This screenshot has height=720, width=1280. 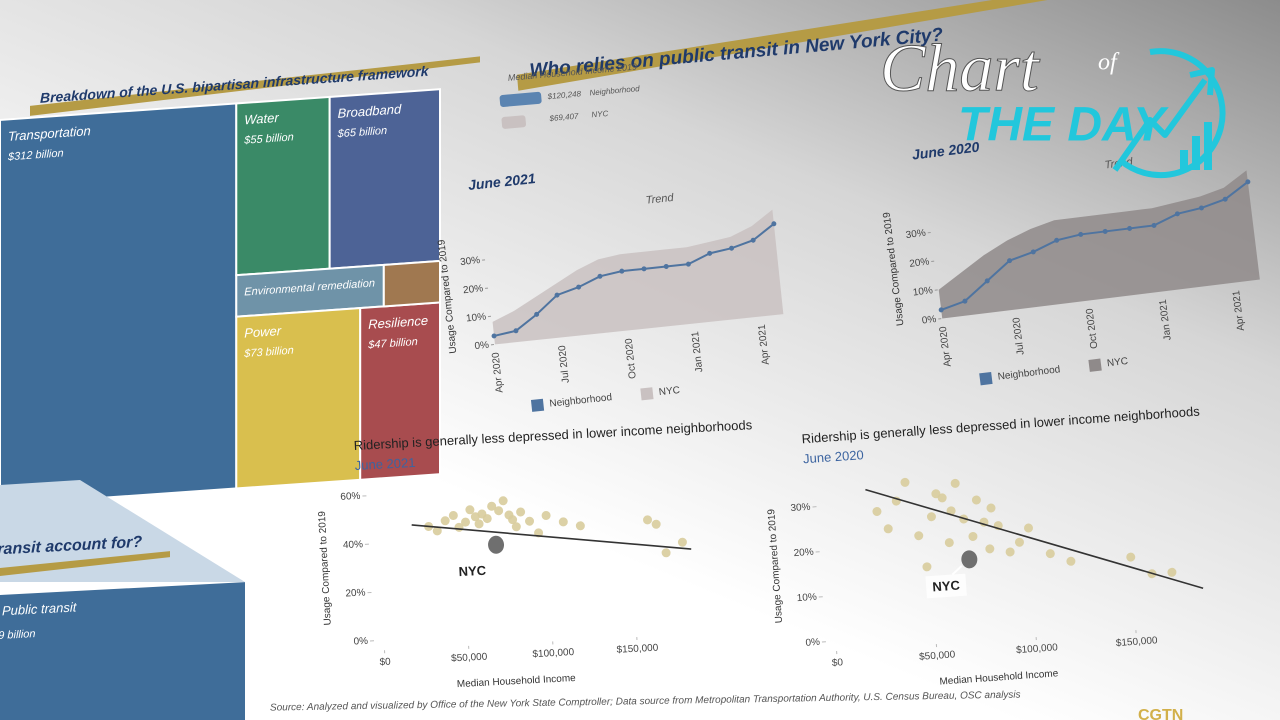 What do you see at coordinates (915, 234) in the screenshot?
I see `y-tick-label: 30%` at bounding box center [915, 234].